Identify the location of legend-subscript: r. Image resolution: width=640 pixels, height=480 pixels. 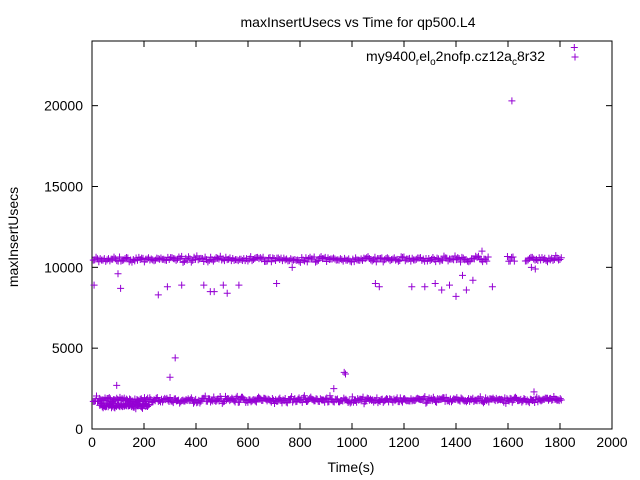
(418, 62).